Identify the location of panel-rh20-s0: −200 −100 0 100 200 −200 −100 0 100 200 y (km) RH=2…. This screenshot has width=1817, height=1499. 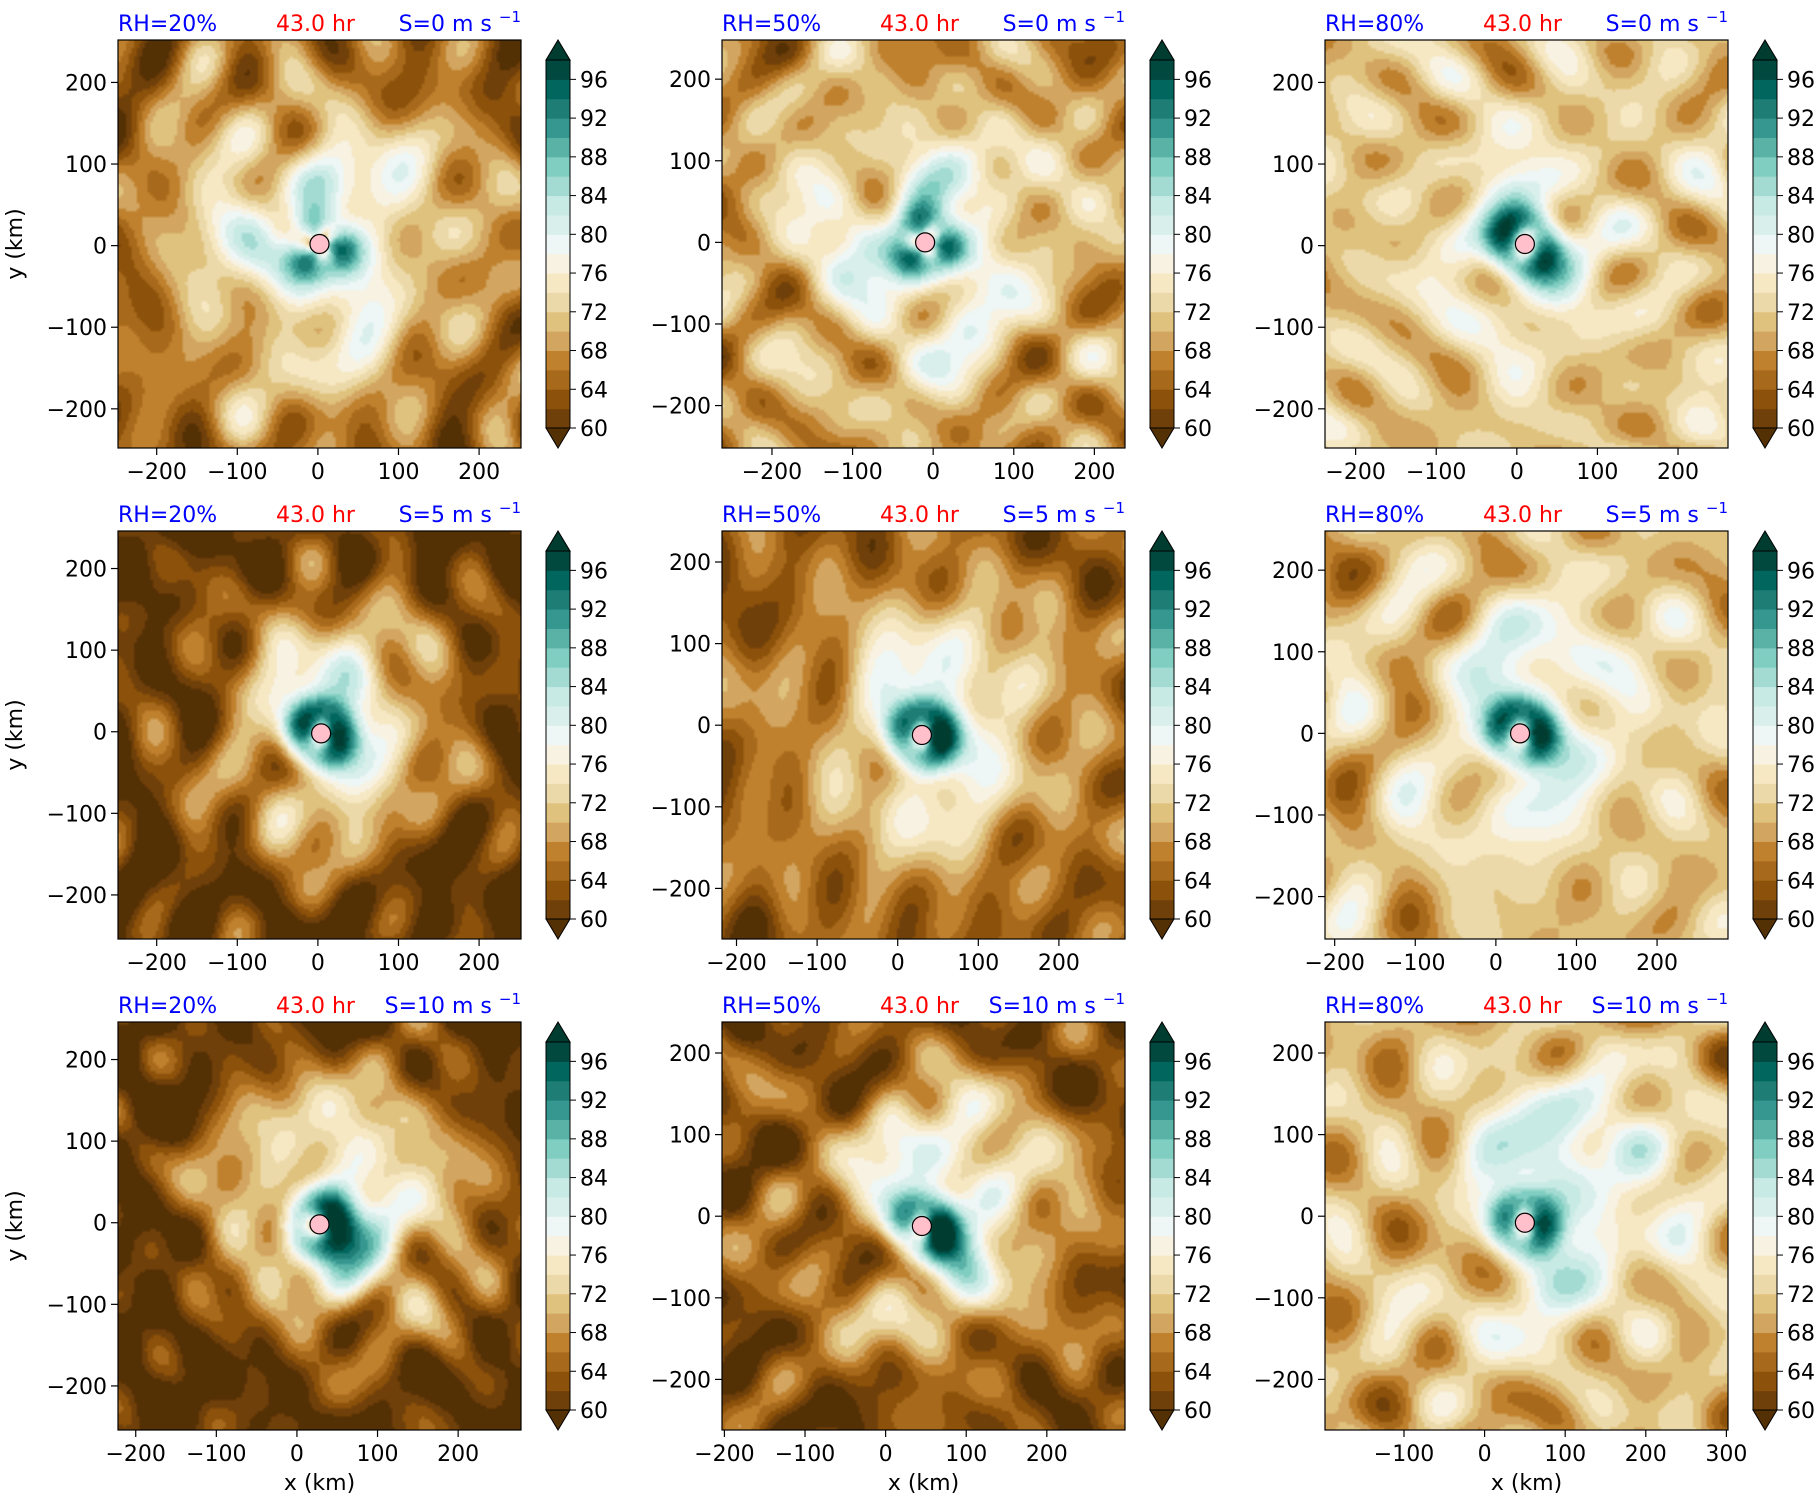
(305, 246).